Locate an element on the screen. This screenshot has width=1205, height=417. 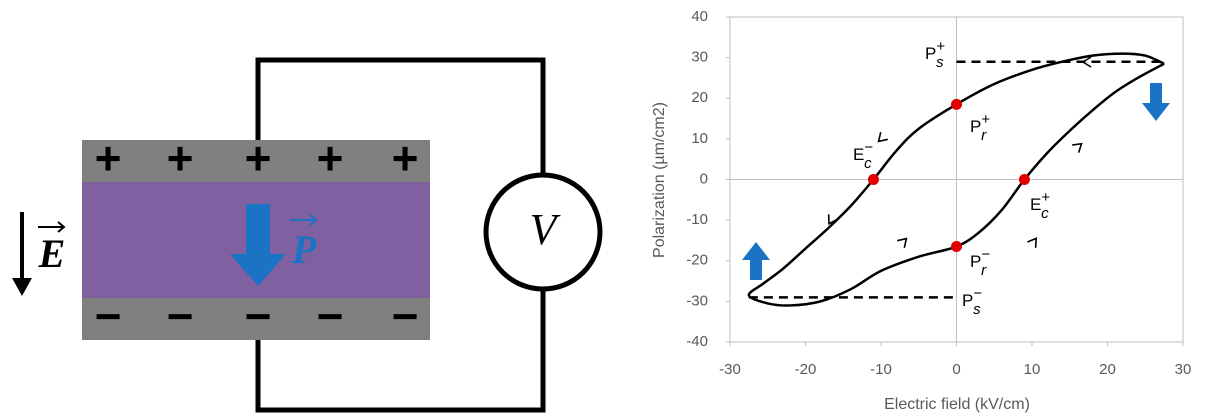
x-tick-label: 10 is located at coordinates (1032, 369).